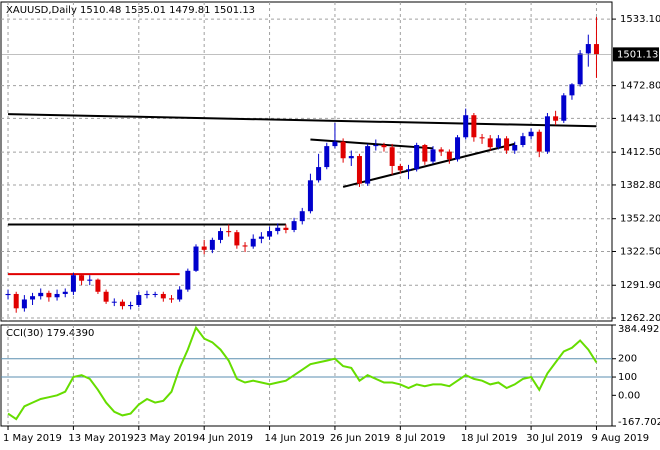 This screenshot has height=450, width=660. What do you see at coordinates (640, 318) in the screenshot?
I see `y-tick-label: 1262.20` at bounding box center [640, 318].